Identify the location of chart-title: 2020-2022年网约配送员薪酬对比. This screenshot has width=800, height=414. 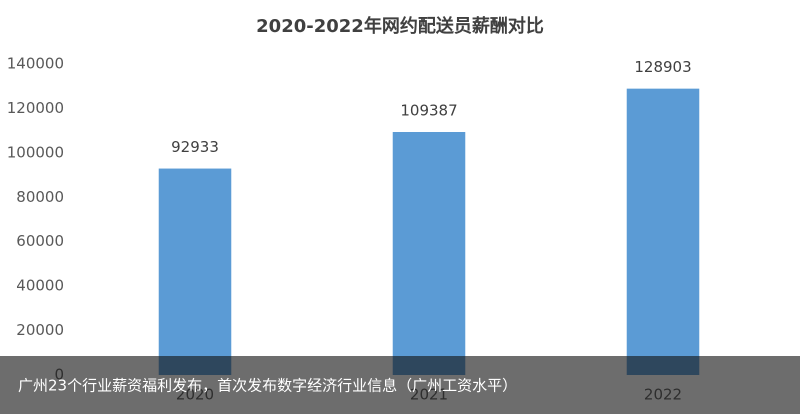
(400, 26).